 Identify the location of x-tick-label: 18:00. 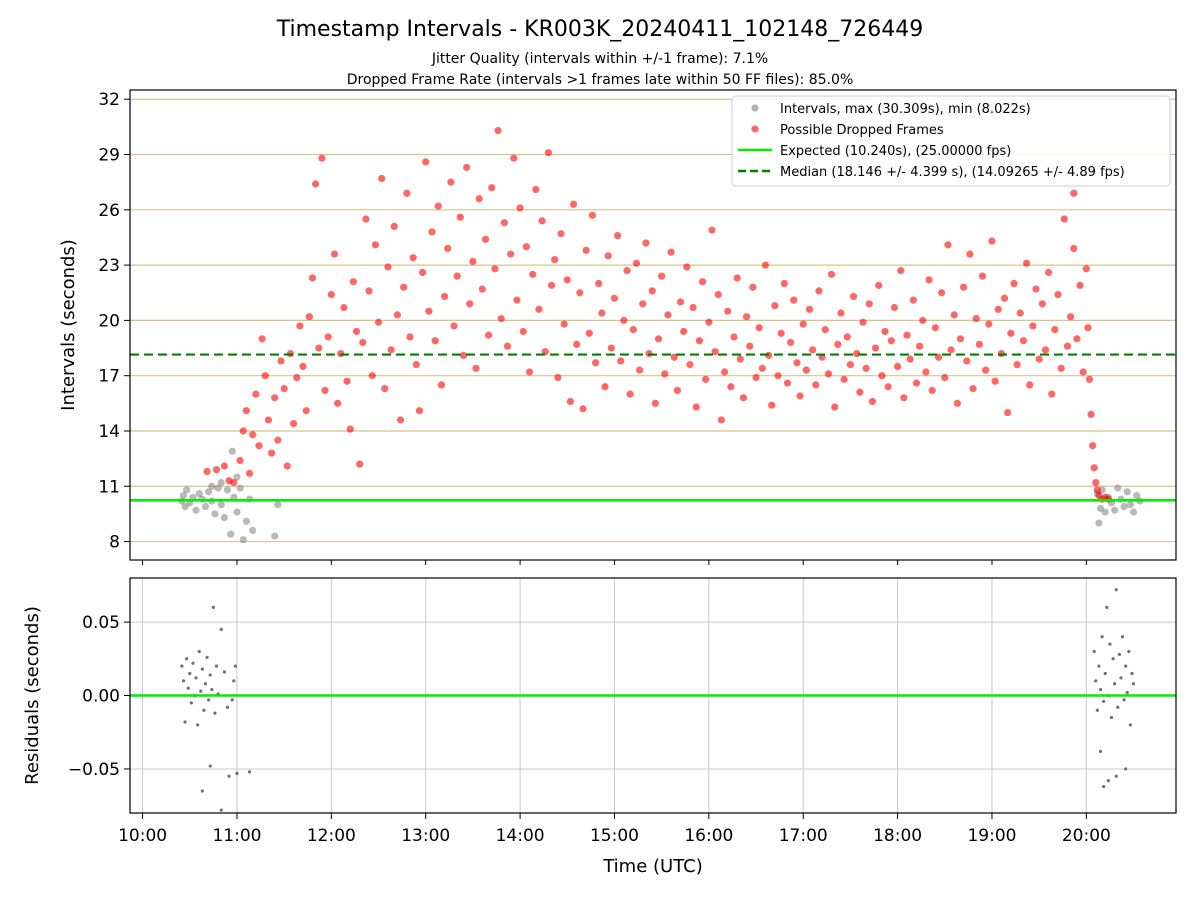
(897, 836).